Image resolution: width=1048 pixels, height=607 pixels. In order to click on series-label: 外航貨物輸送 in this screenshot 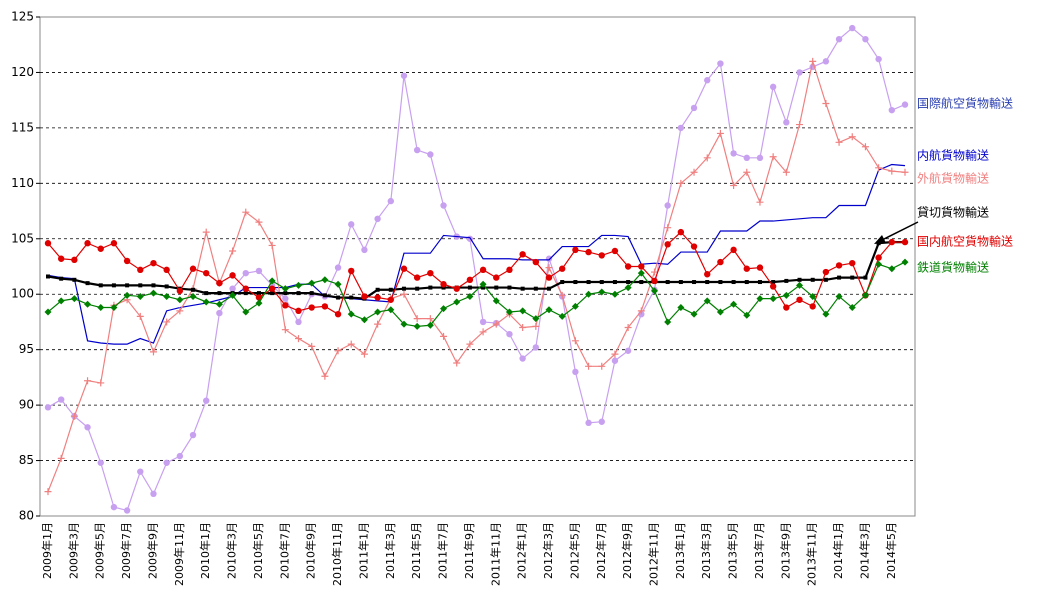, I will do `click(953, 178)`.